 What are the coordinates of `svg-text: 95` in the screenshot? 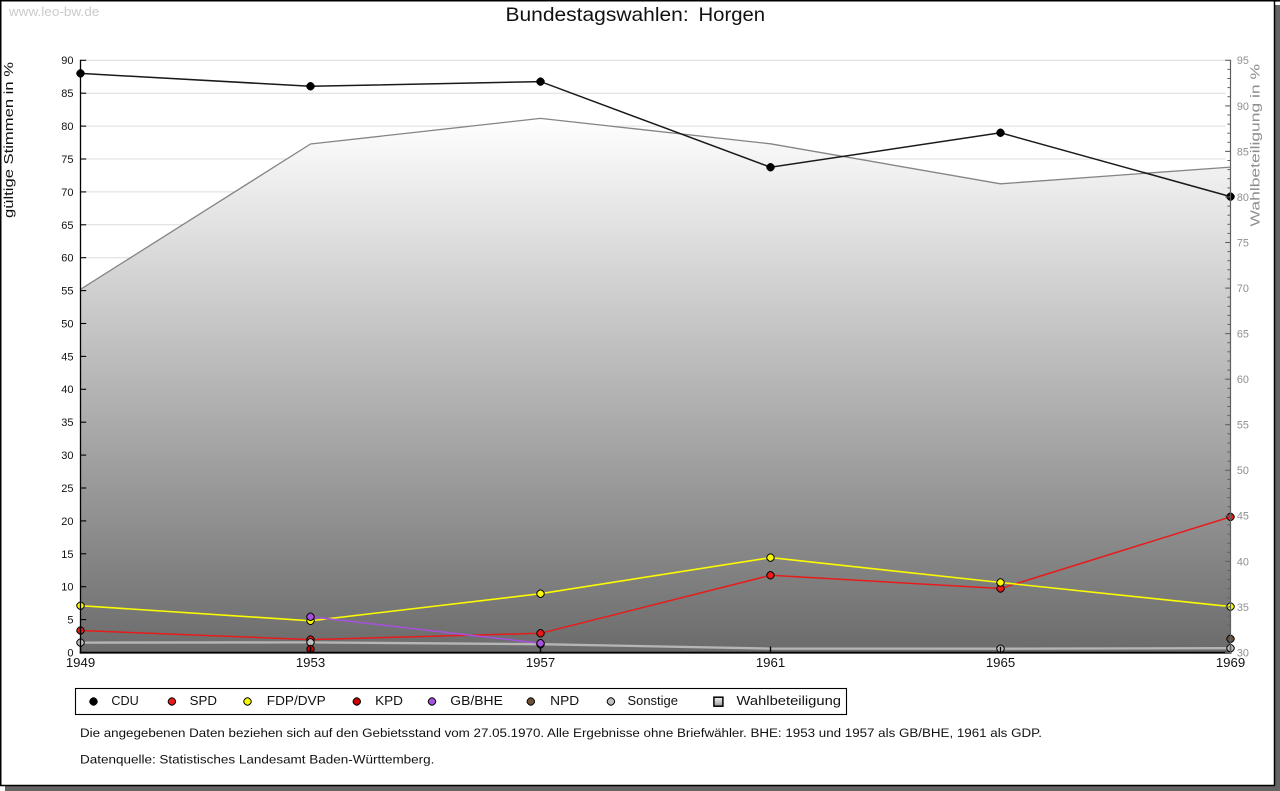 It's located at (1243, 61).